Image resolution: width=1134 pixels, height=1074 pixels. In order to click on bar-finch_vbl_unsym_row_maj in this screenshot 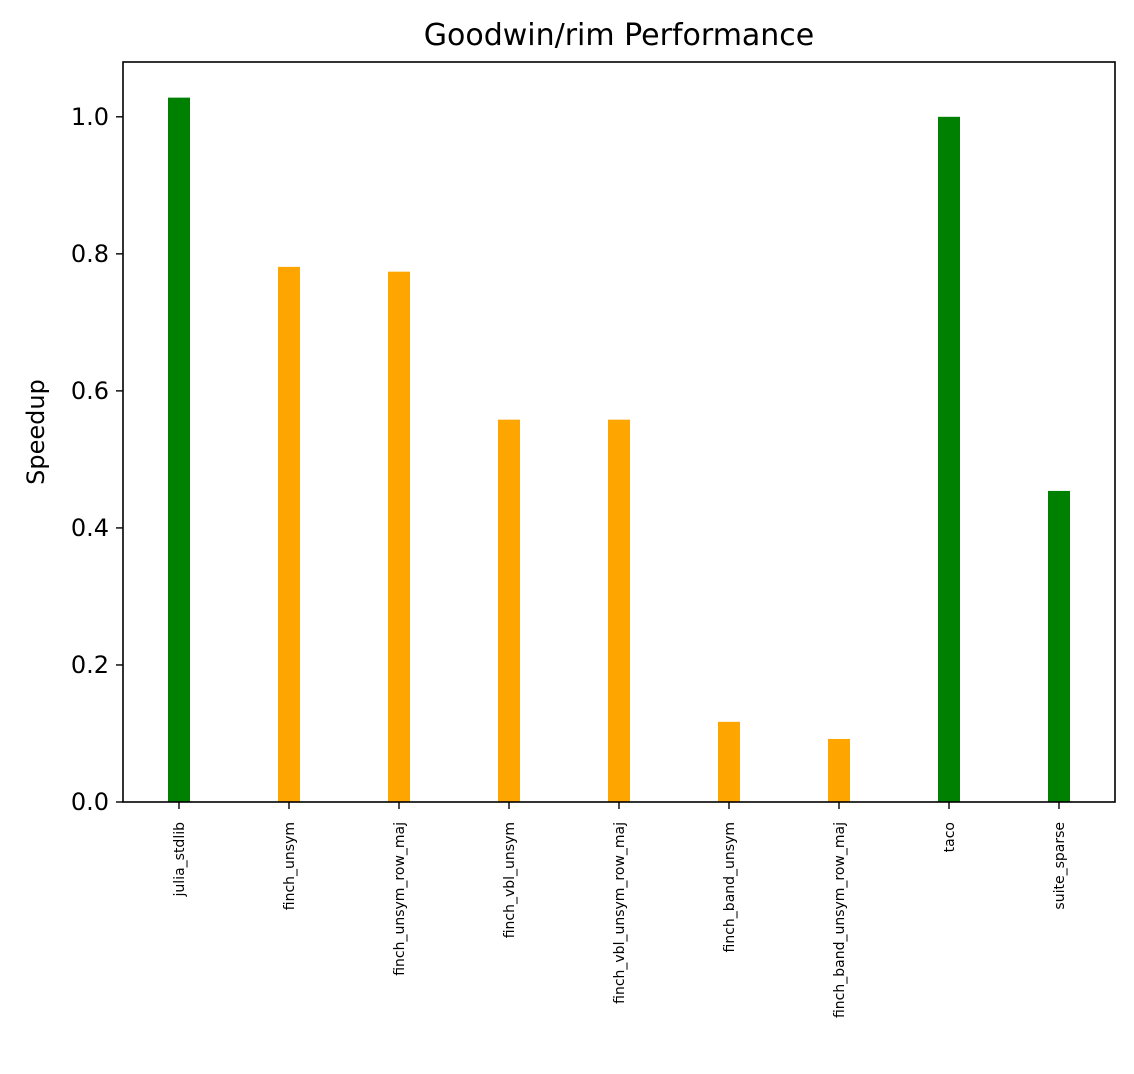, I will do `click(619, 610)`.